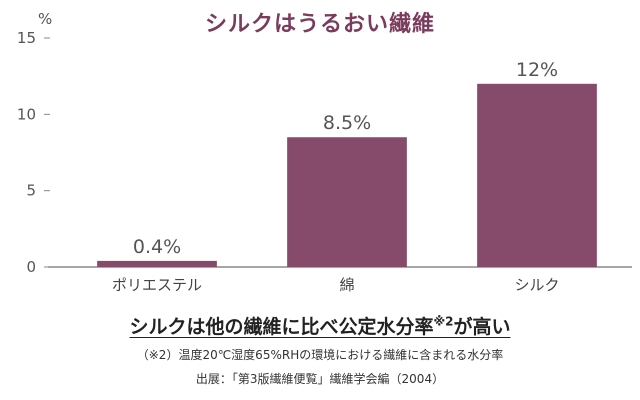 This screenshot has width=640, height=400. I want to click on chart-title: シルクはうるおい繊維, so click(319, 24).